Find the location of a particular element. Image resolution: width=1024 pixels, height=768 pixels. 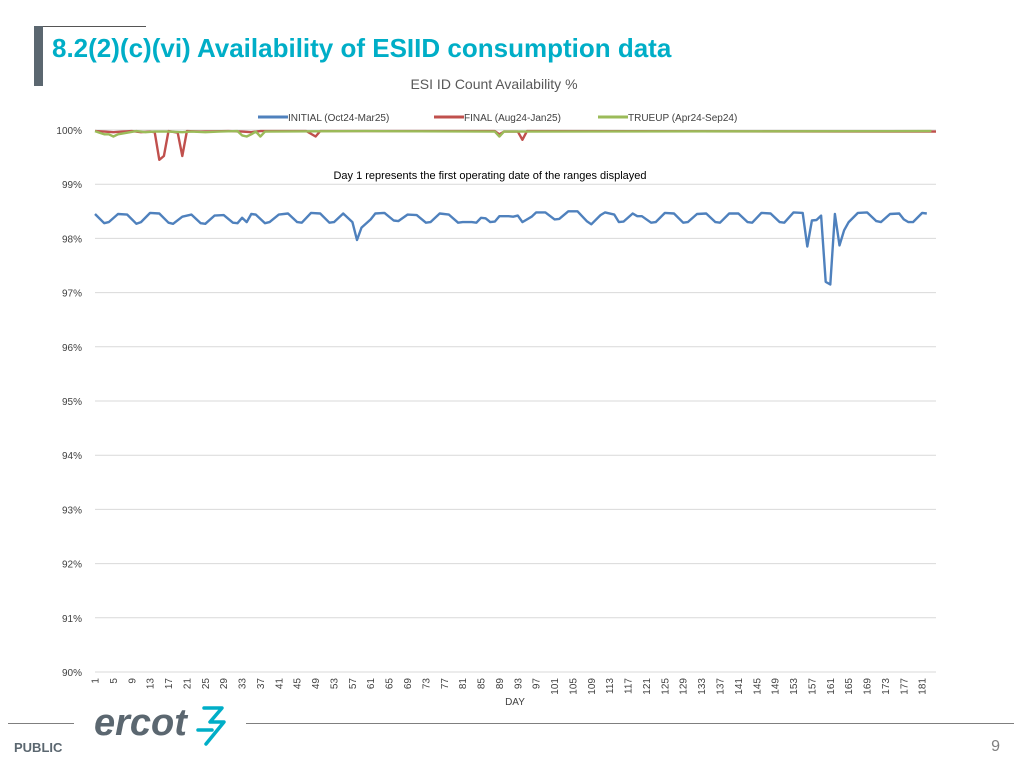

y-tick-label: 91% is located at coordinates (72, 619).